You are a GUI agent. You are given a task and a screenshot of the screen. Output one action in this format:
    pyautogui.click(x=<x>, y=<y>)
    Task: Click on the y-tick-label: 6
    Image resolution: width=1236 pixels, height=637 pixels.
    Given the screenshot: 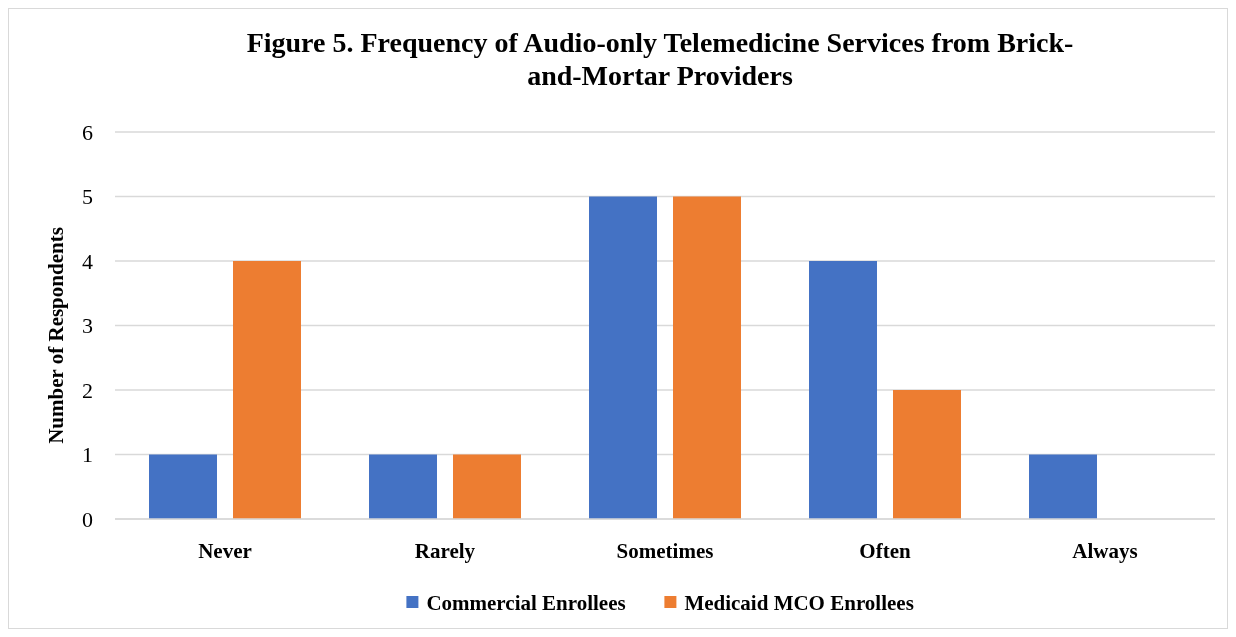 What is the action you would take?
    pyautogui.click(x=87, y=132)
    